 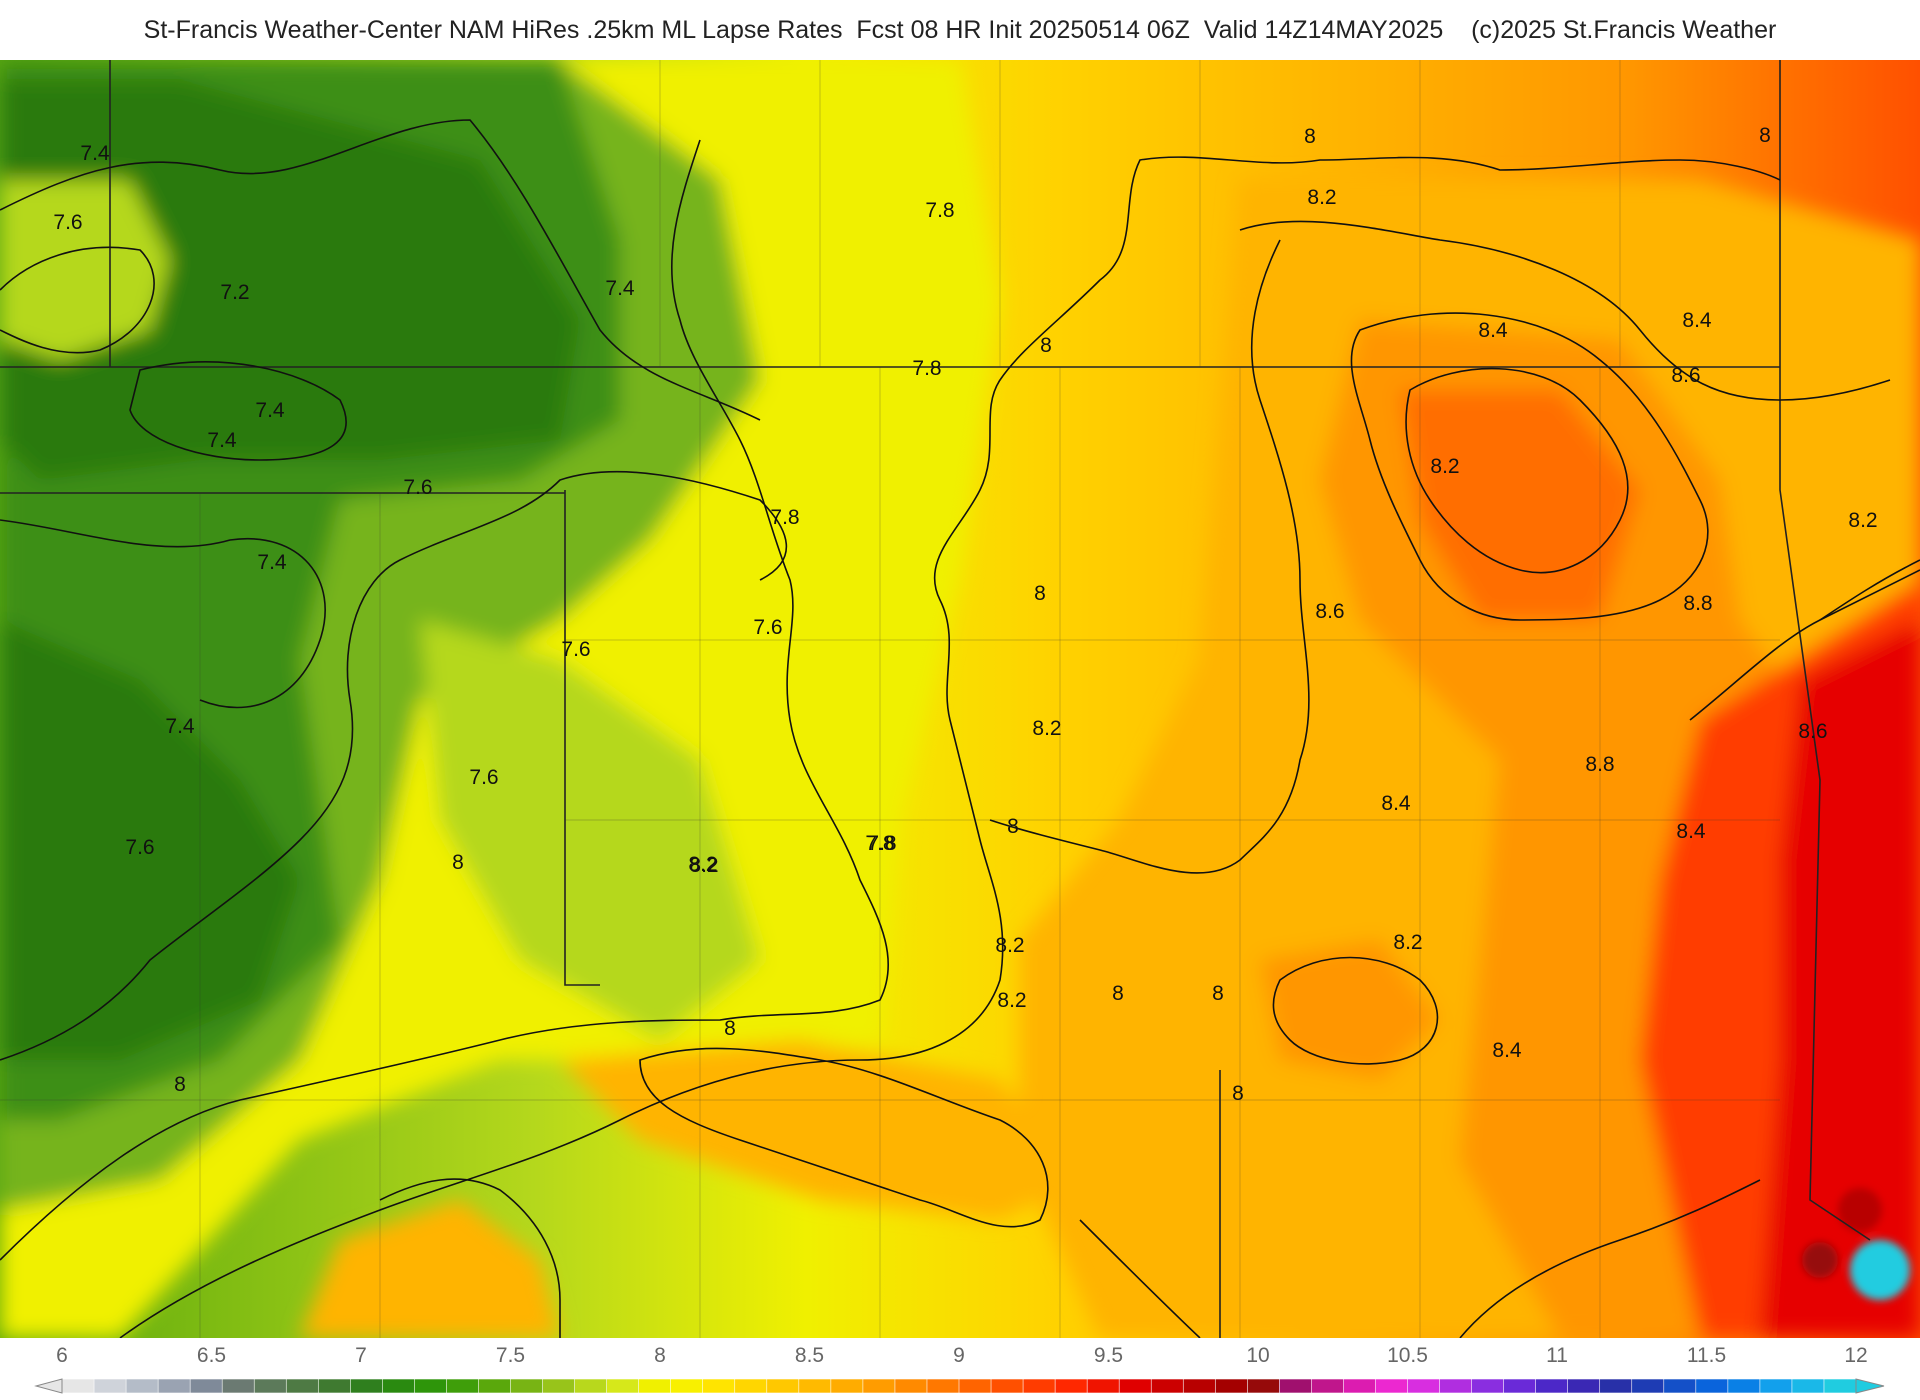 What do you see at coordinates (844, 1137) in the screenshot?
I see `contour-8.2-south-band` at bounding box center [844, 1137].